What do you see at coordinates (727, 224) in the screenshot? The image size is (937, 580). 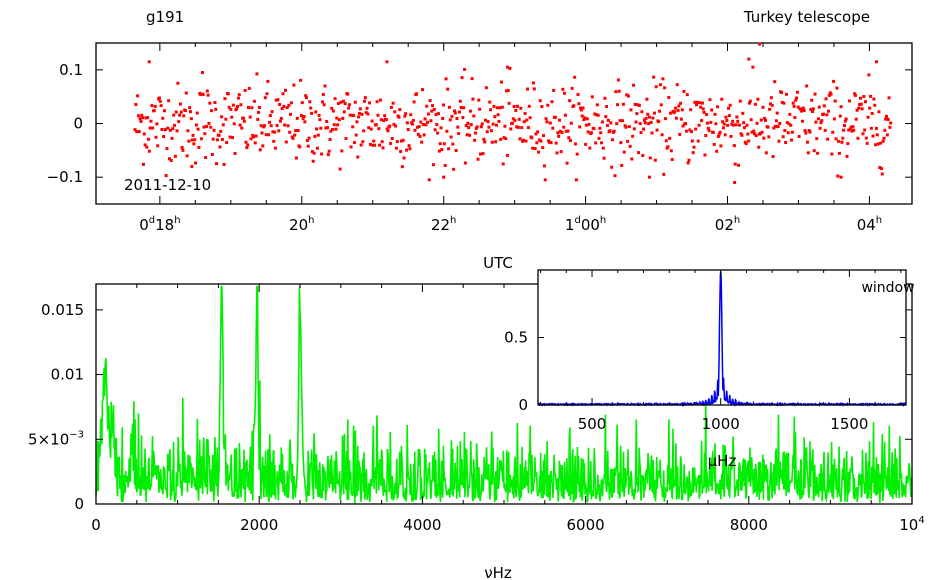 I see `x-tick-label: 02h` at bounding box center [727, 224].